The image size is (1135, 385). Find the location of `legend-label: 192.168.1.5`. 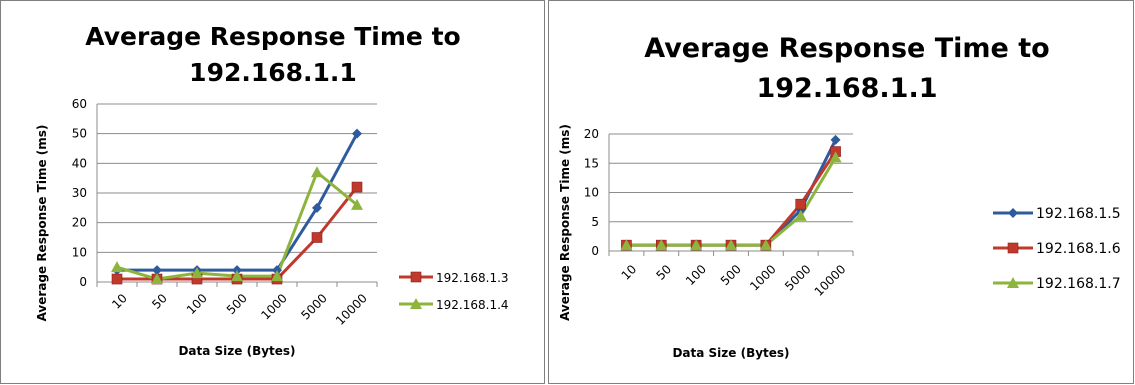

legend-label: 192.168.1.5 is located at coordinates (1078, 214).